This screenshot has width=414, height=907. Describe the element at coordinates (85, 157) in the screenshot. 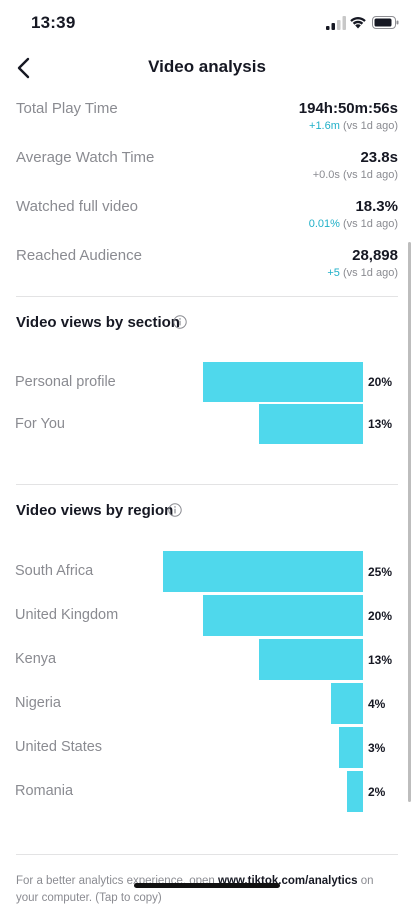

I see `stat-label: Average Watch Time` at that location.